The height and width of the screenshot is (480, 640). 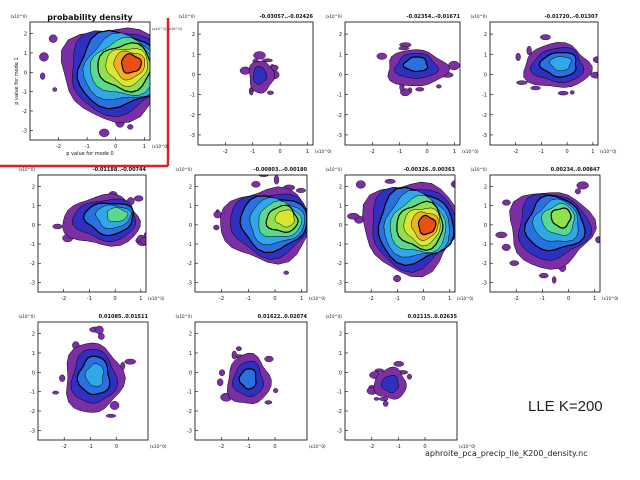 What do you see at coordinates (89, 154) in the screenshot?
I see `x-axis-label: p value for mode 0` at bounding box center [89, 154].